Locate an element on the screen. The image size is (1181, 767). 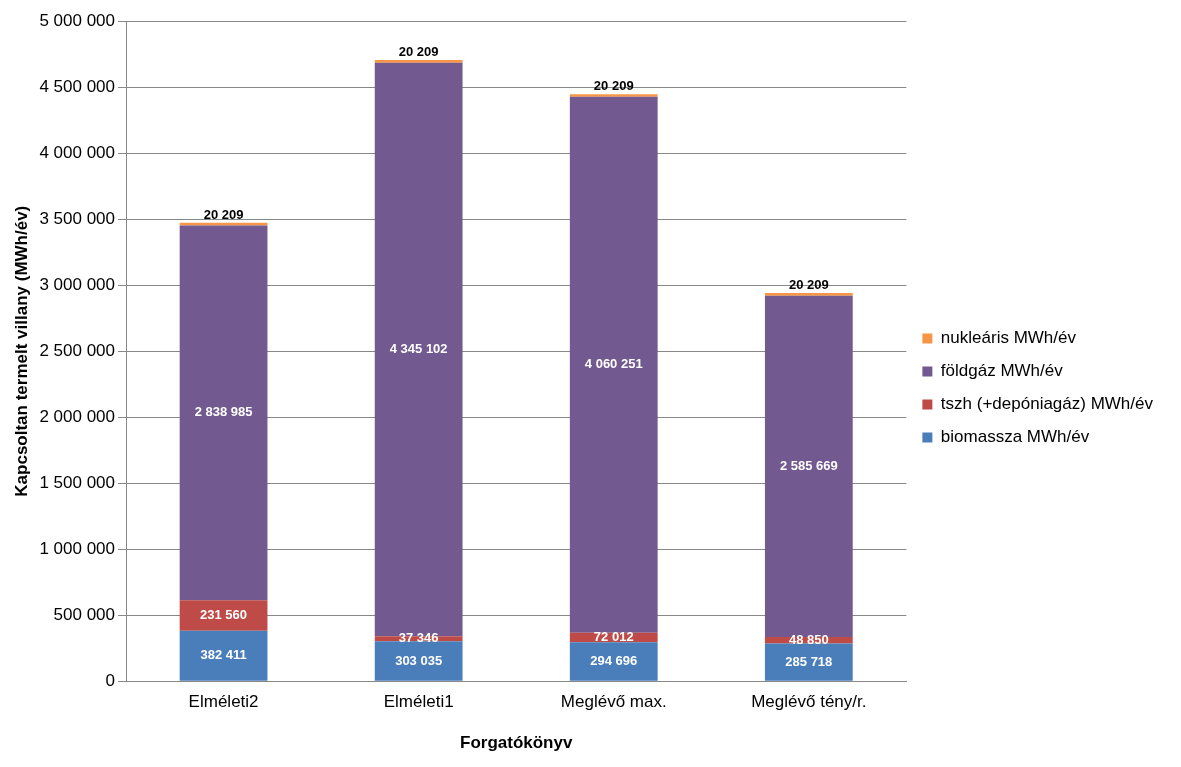
data-label: 2 585 669 is located at coordinates (808, 465).